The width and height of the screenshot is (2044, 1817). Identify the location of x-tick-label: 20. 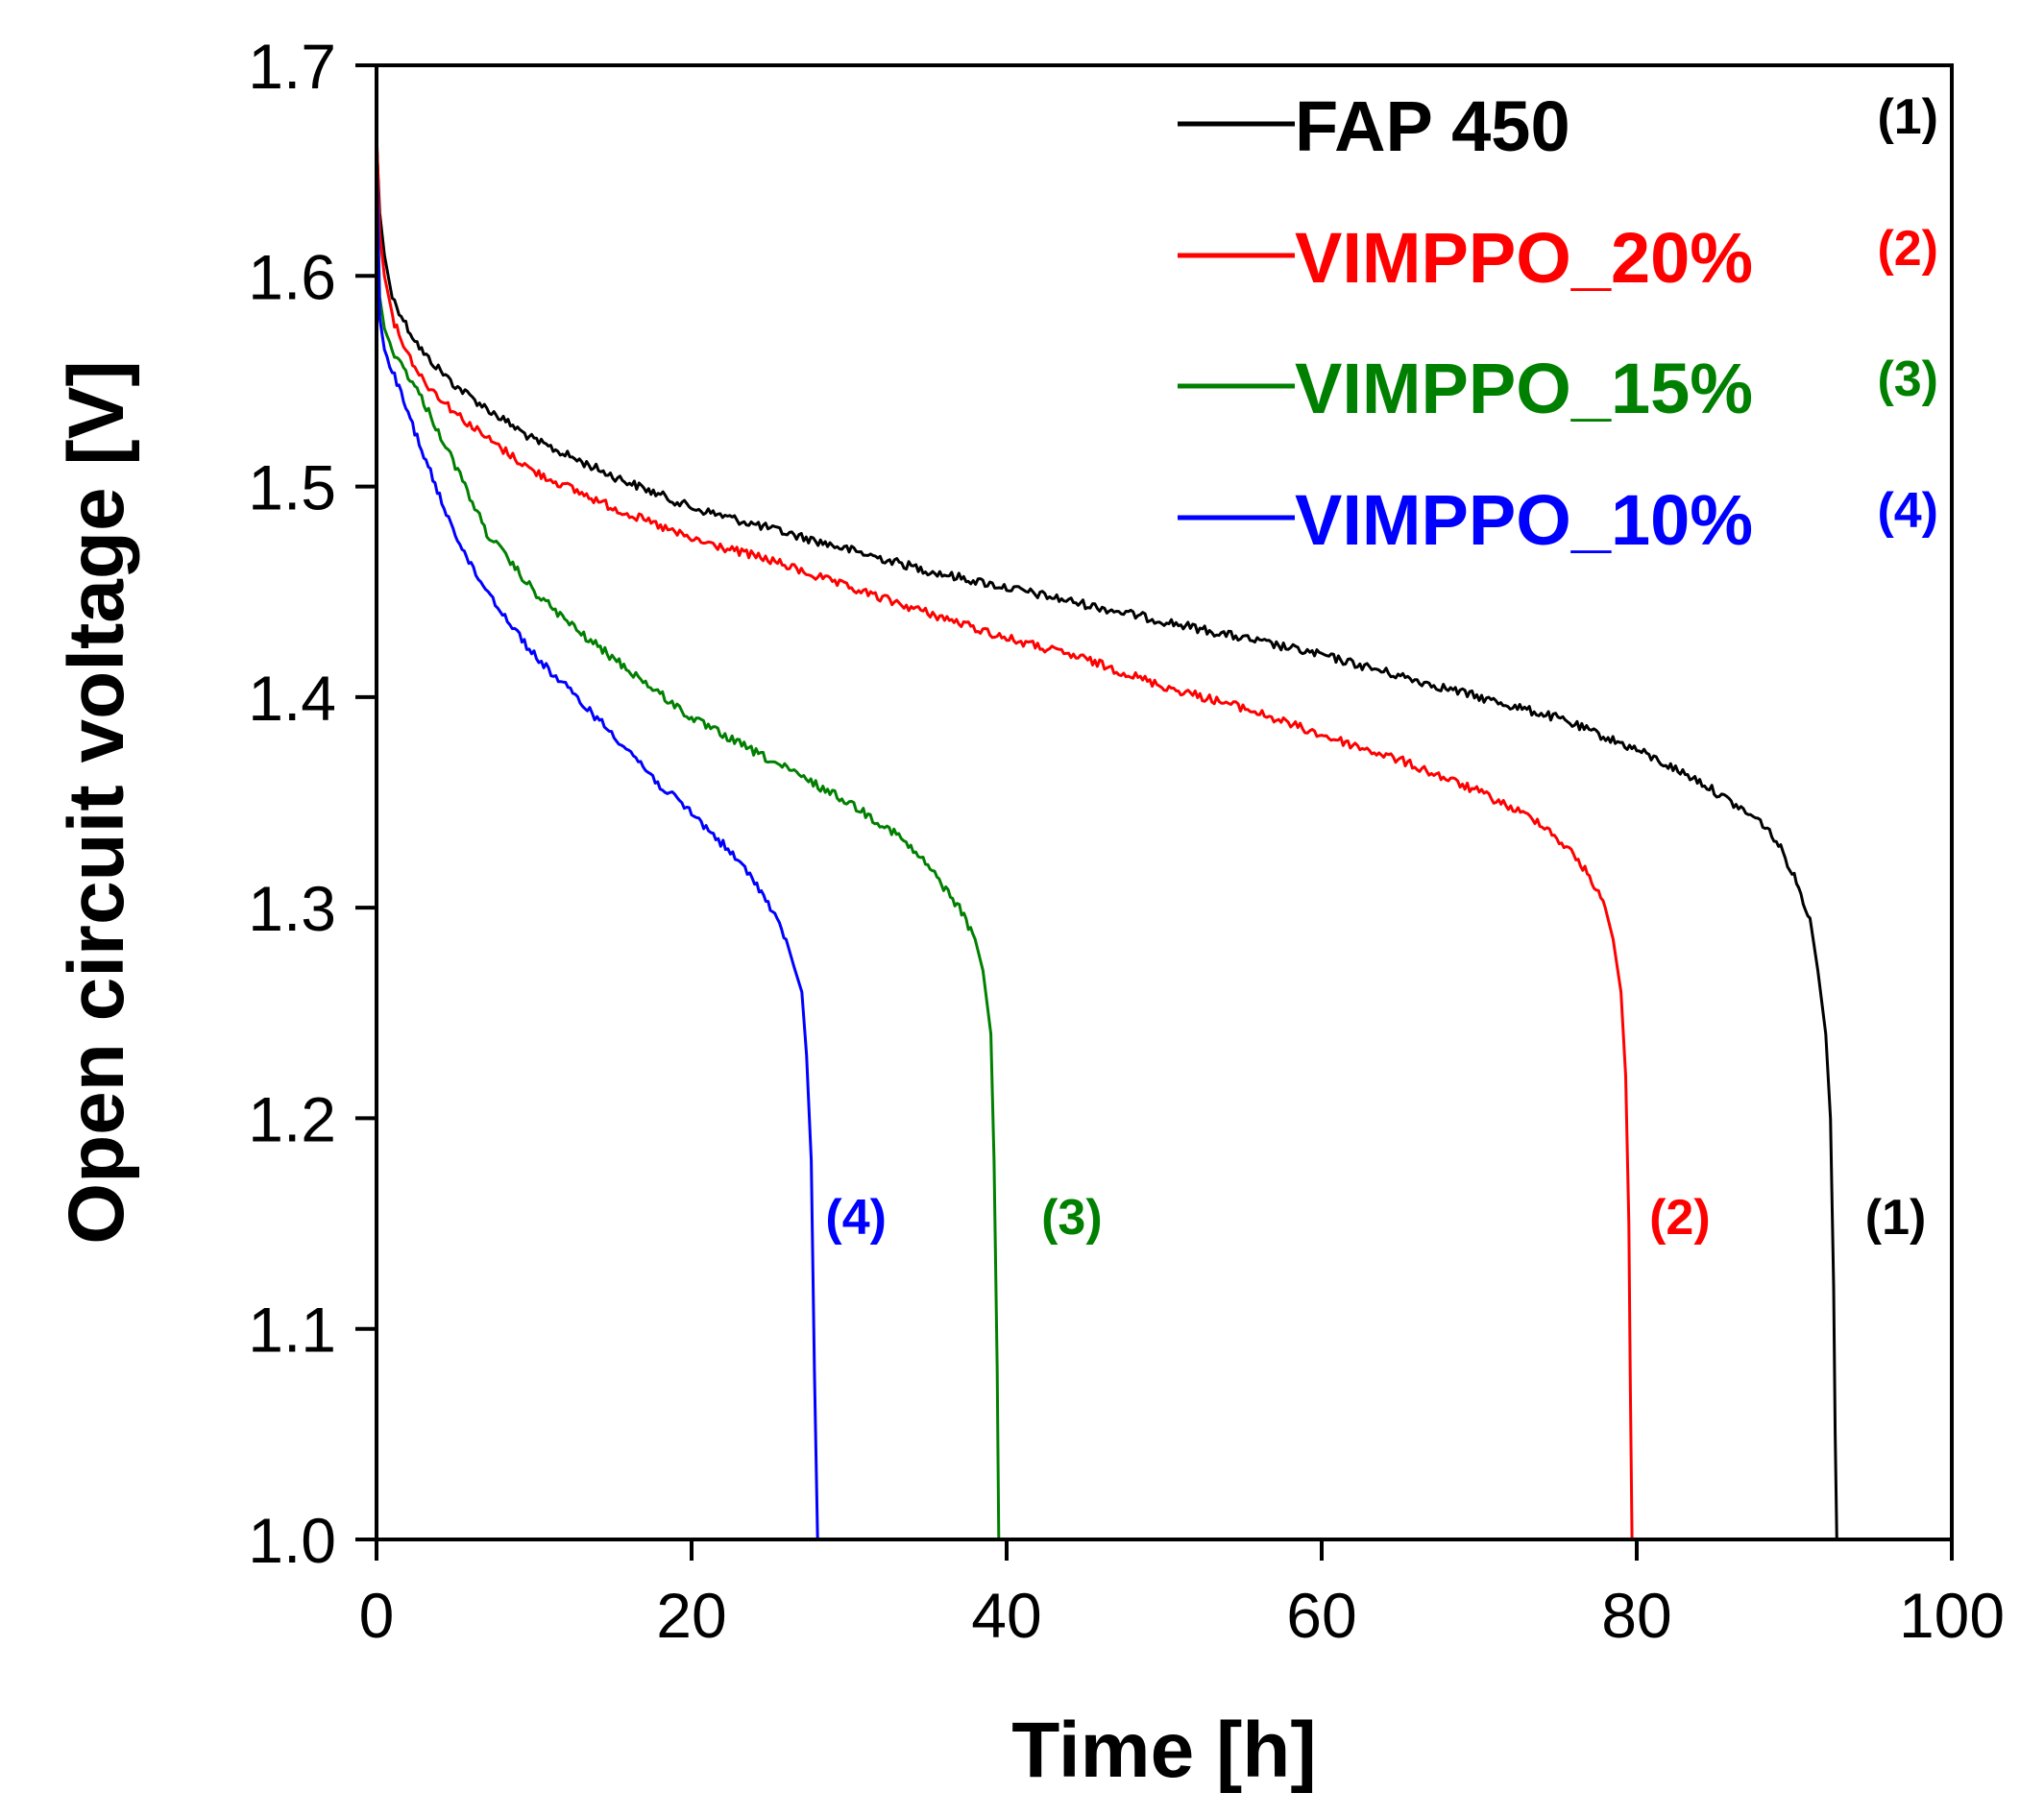
(691, 1615).